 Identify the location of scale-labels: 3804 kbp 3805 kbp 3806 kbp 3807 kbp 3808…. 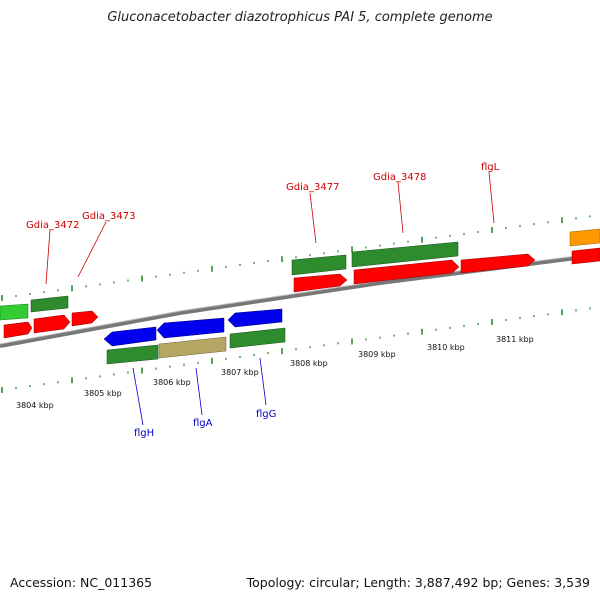
(275, 372).